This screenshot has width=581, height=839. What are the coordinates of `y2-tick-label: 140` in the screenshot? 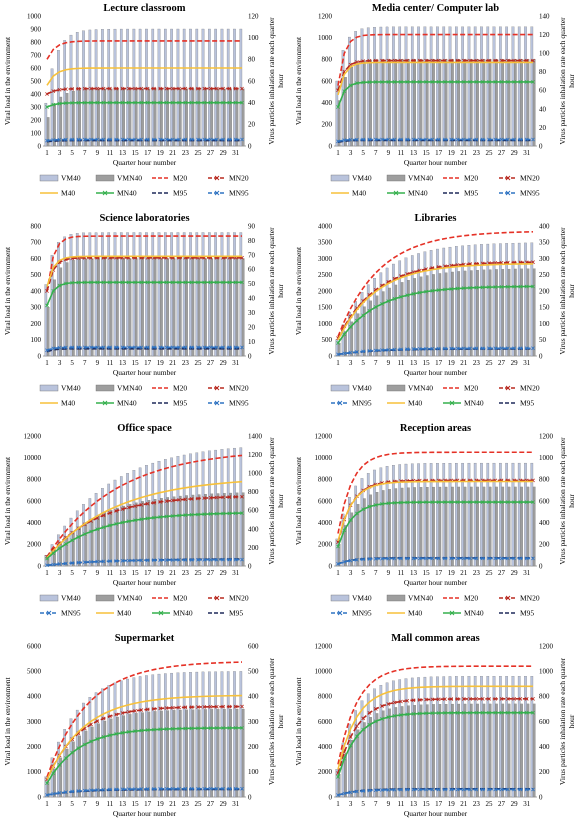 It's located at (544, 16).